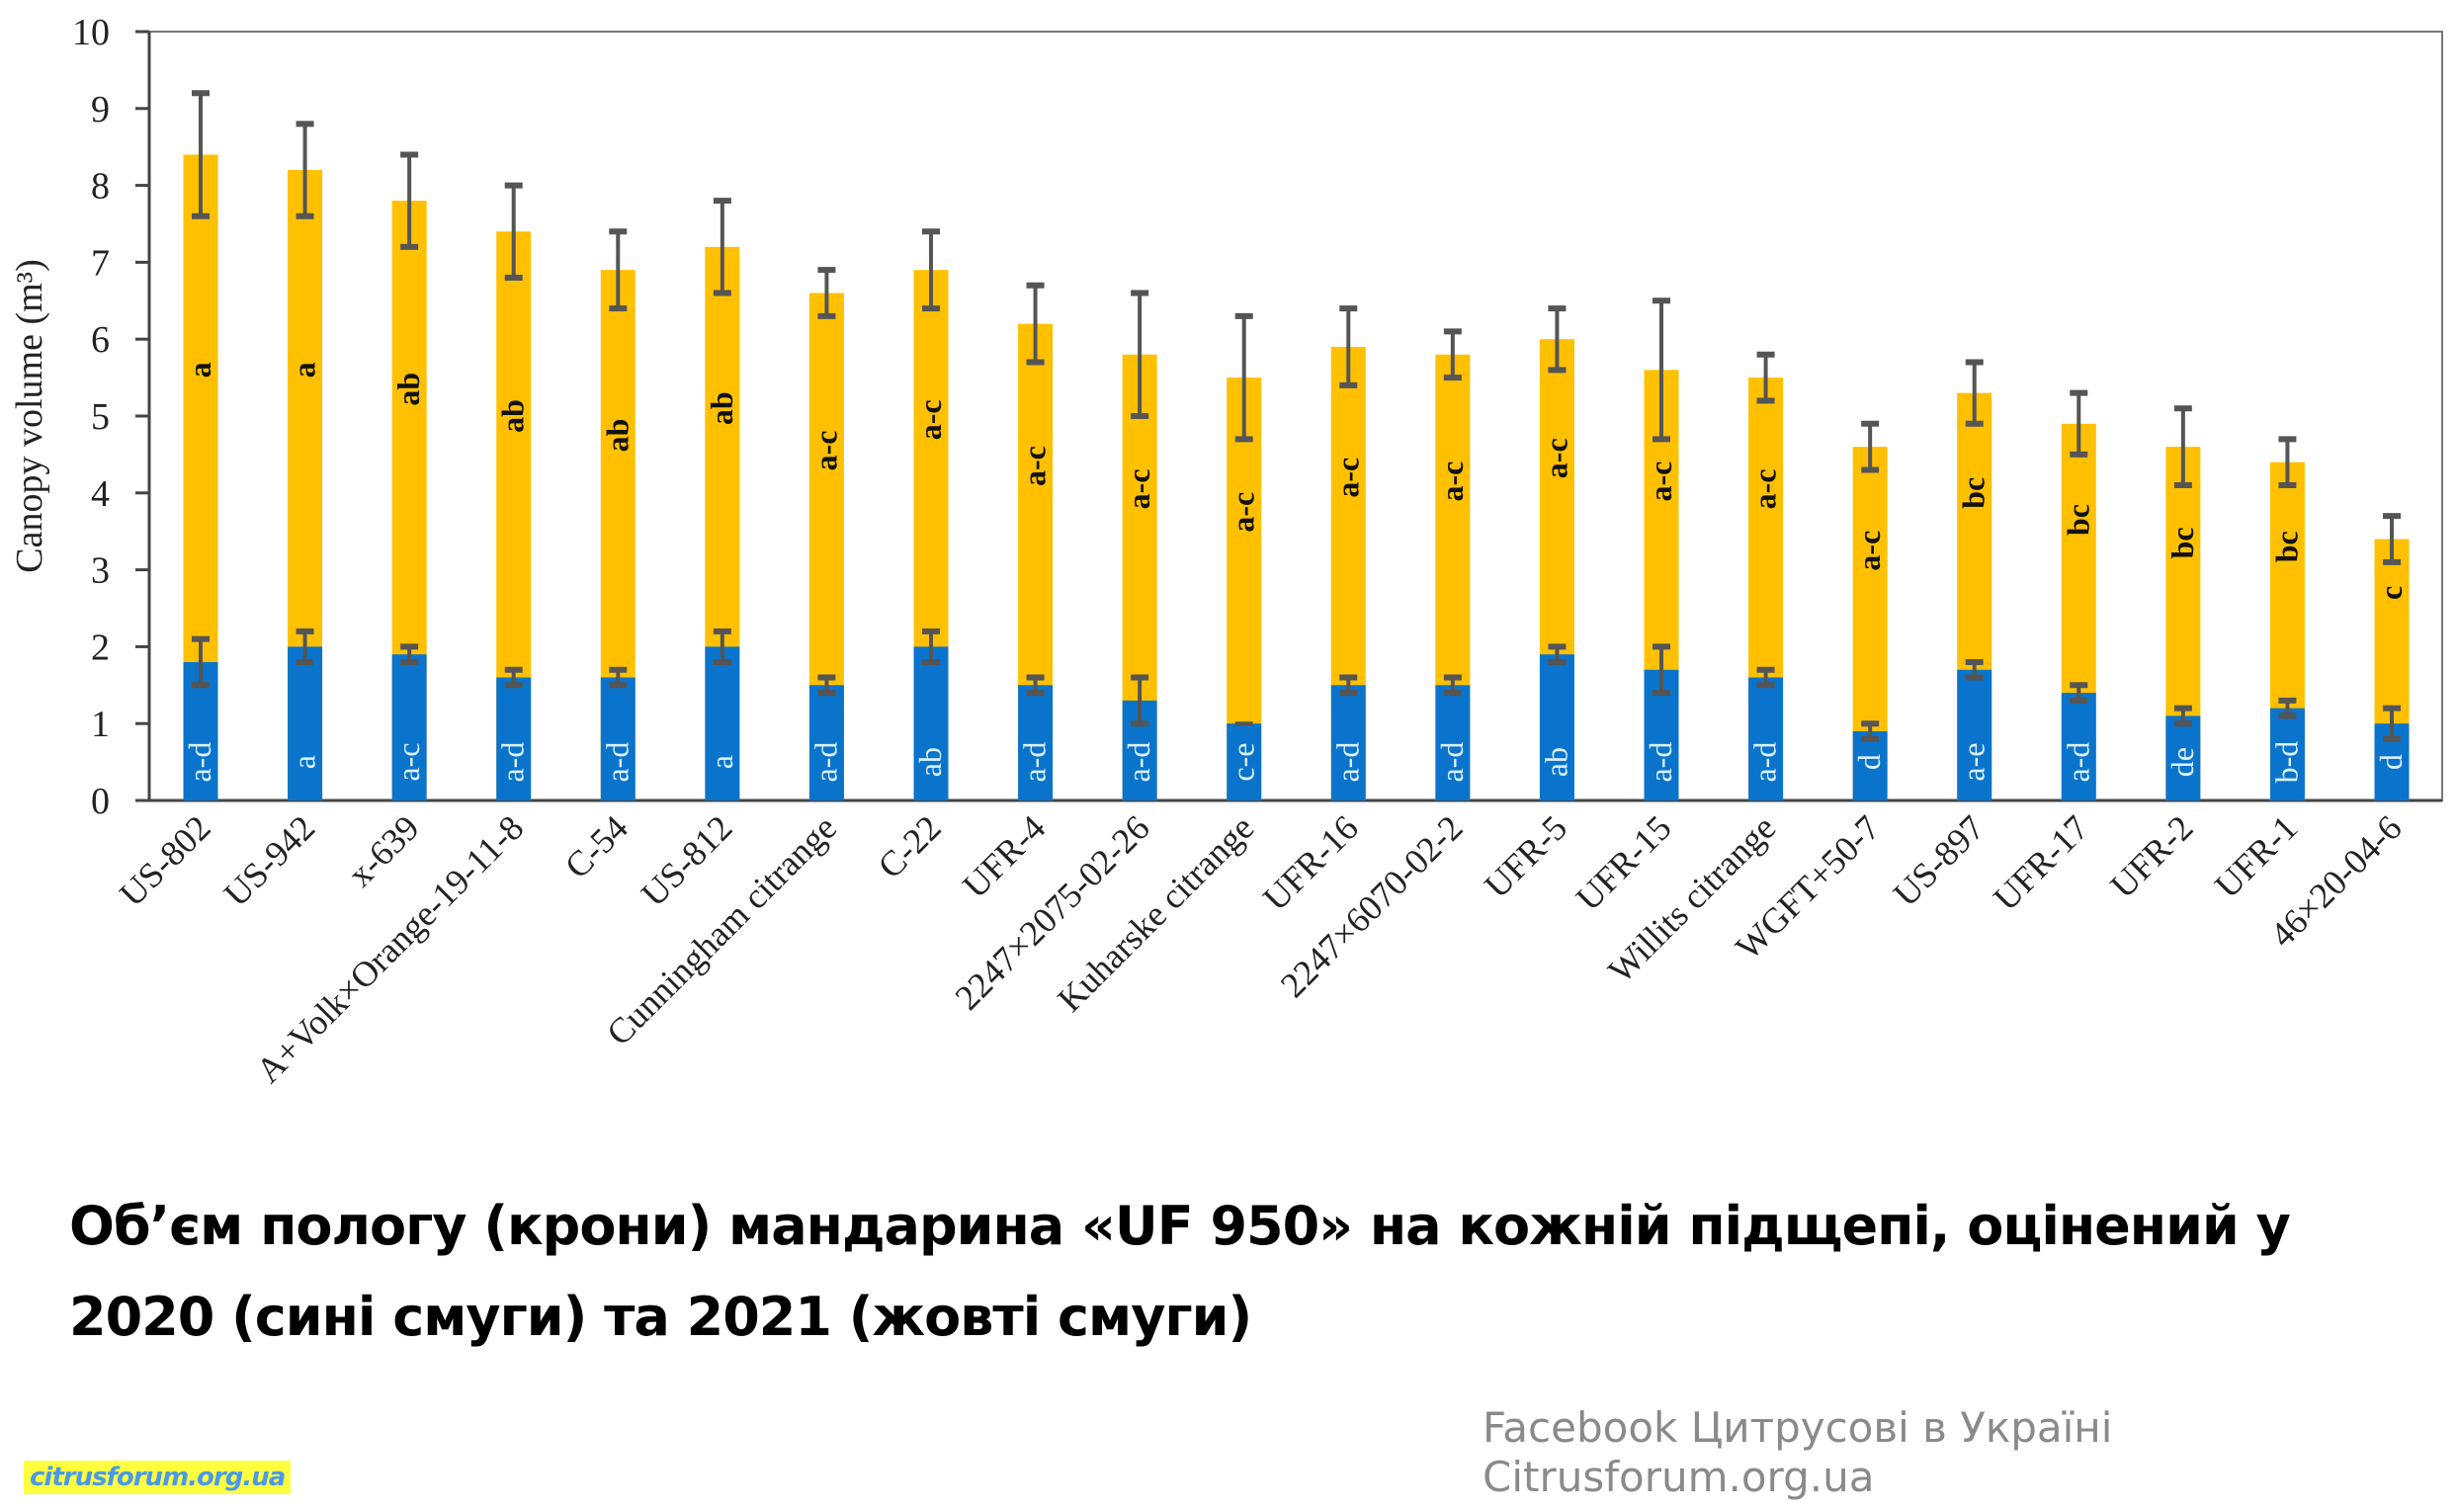  Describe the element at coordinates (2286, 762) in the screenshot. I see `letter-2020: b-d` at that location.